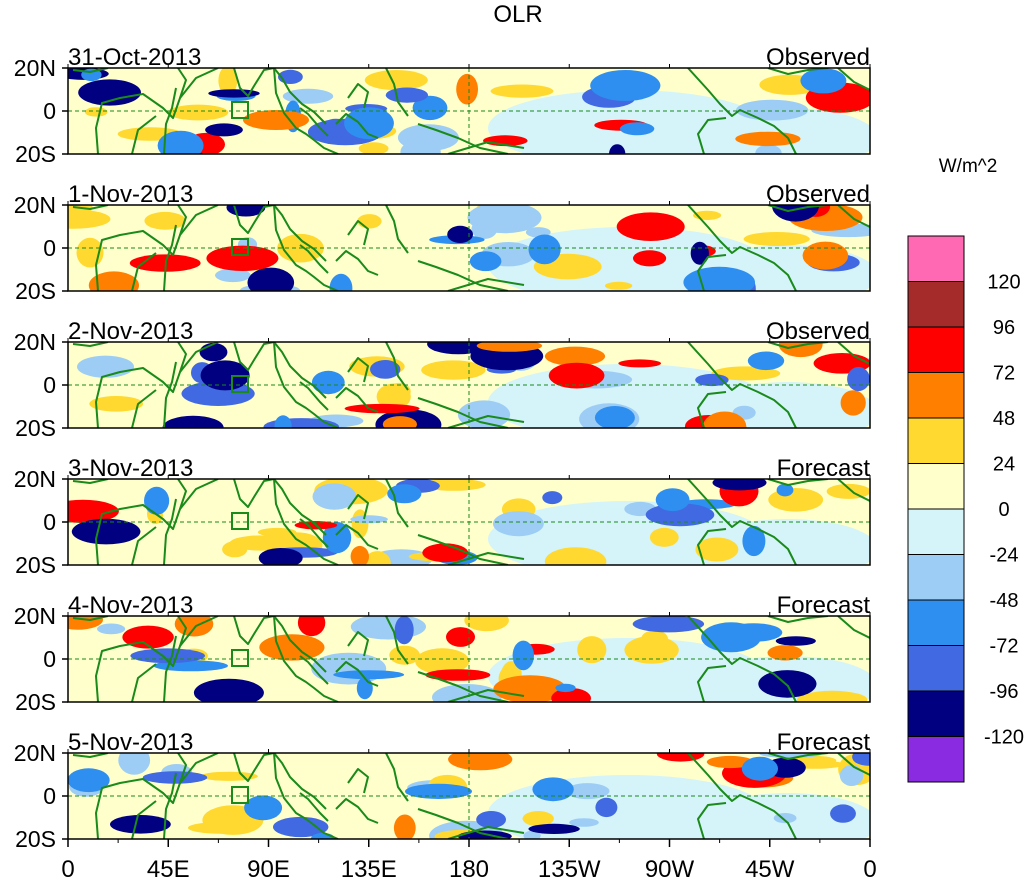 This screenshot has width=1028, height=887. I want to click on figure-title: OLR, so click(517, 14).